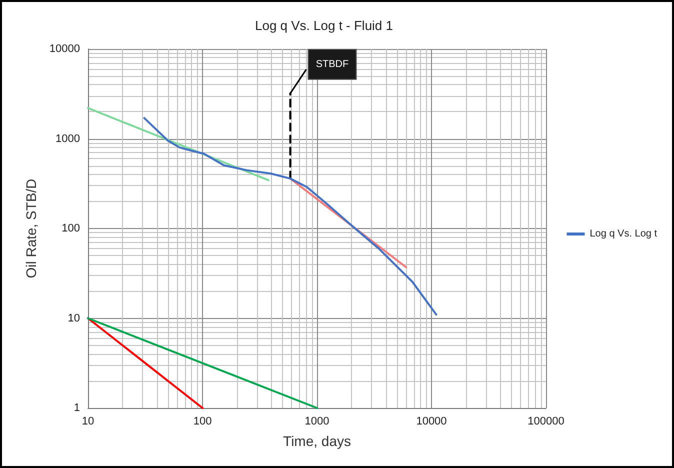 The height and width of the screenshot is (468, 674). I want to click on y-tick-label: 10, so click(74, 318).